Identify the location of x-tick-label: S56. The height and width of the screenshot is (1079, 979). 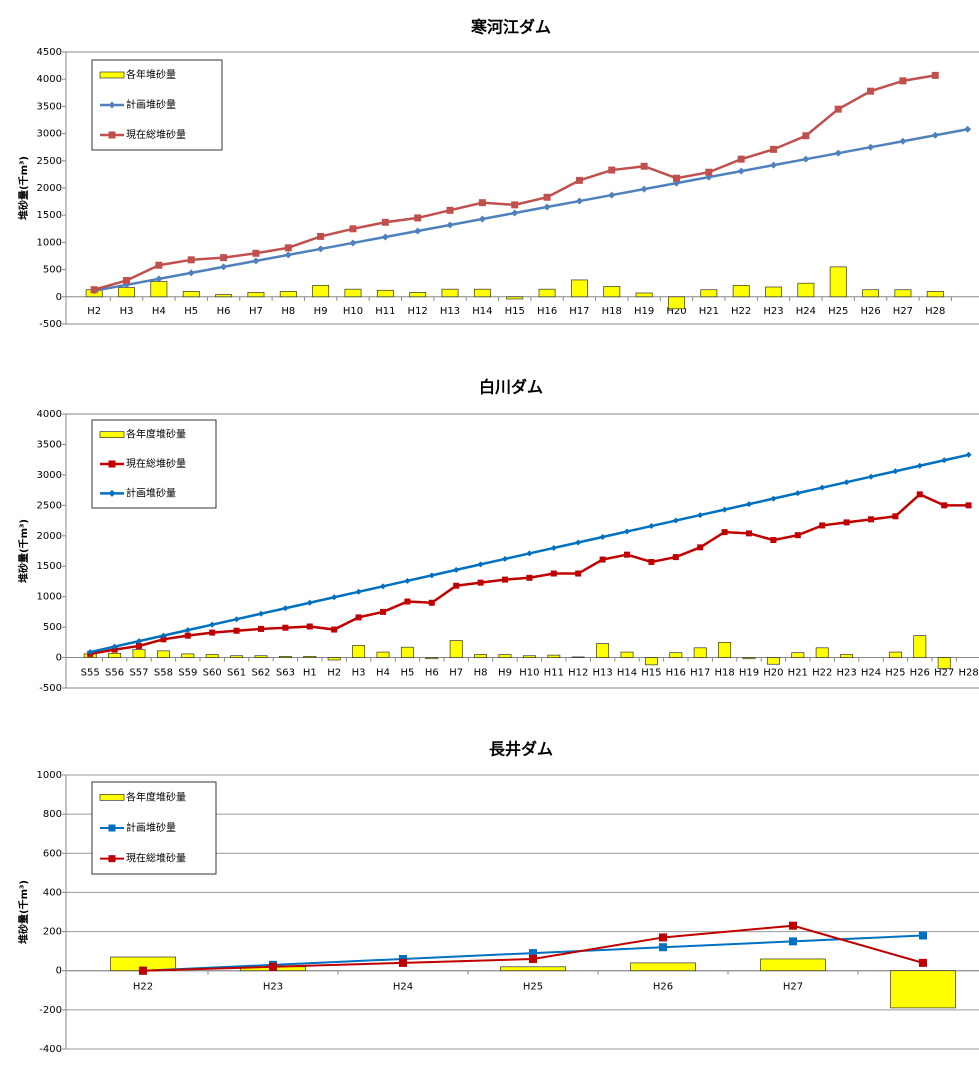
(114, 673).